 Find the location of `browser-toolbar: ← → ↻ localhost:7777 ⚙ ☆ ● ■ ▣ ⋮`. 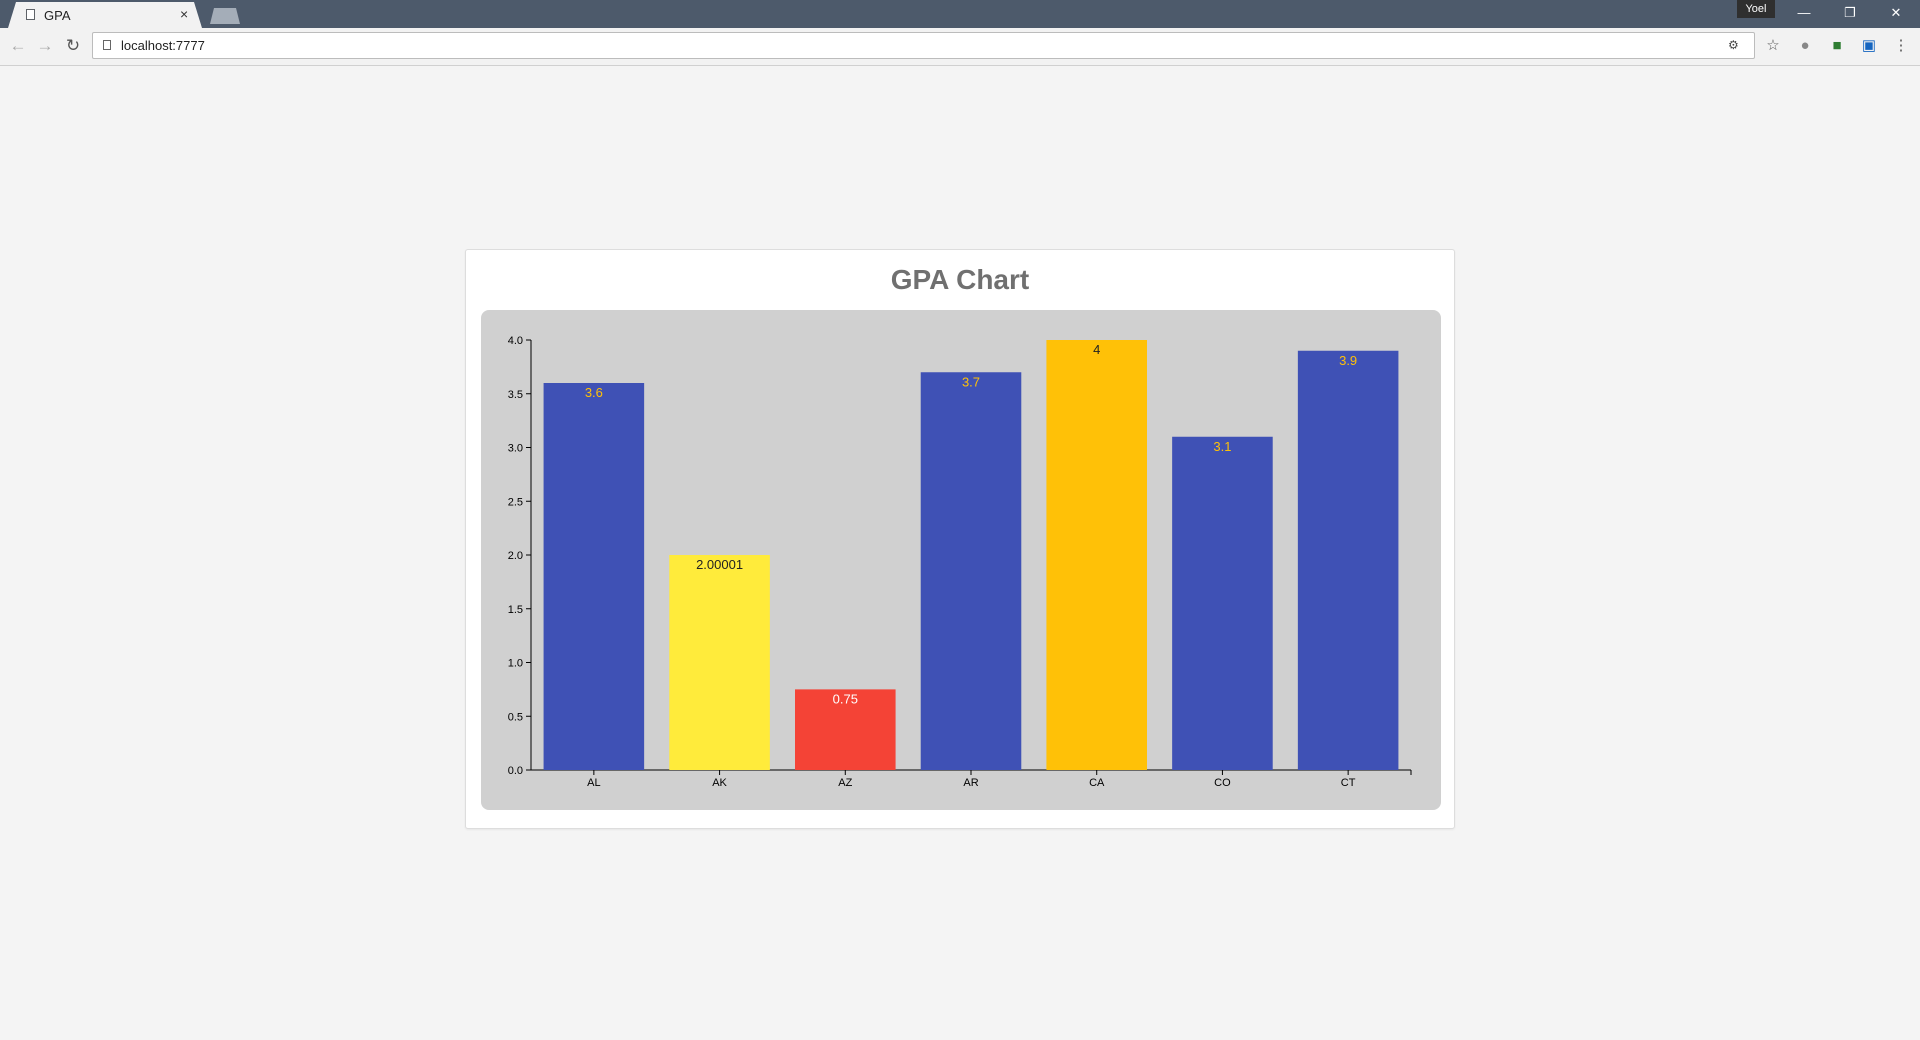

browser-toolbar: ← → ↻ localhost:7777 ⚙ ☆ ● ■ ▣ ⋮ is located at coordinates (960, 47).